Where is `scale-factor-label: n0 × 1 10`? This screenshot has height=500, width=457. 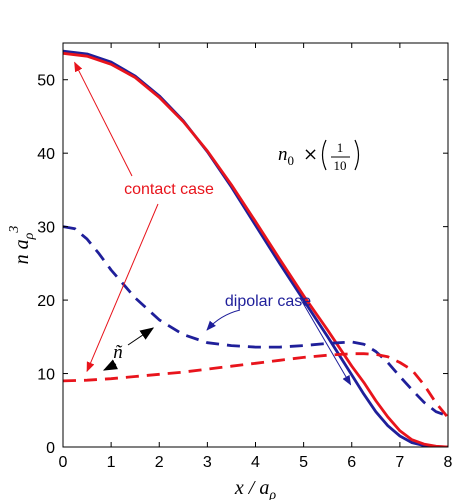
scale-factor-label: n0 × 1 10 is located at coordinates (319, 156).